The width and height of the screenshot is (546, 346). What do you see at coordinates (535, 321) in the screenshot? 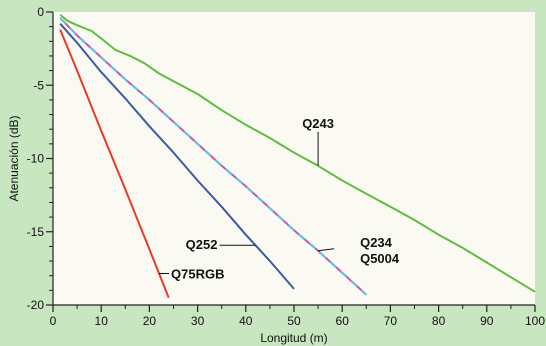
I see `x-tick-label: 100` at bounding box center [535, 321].